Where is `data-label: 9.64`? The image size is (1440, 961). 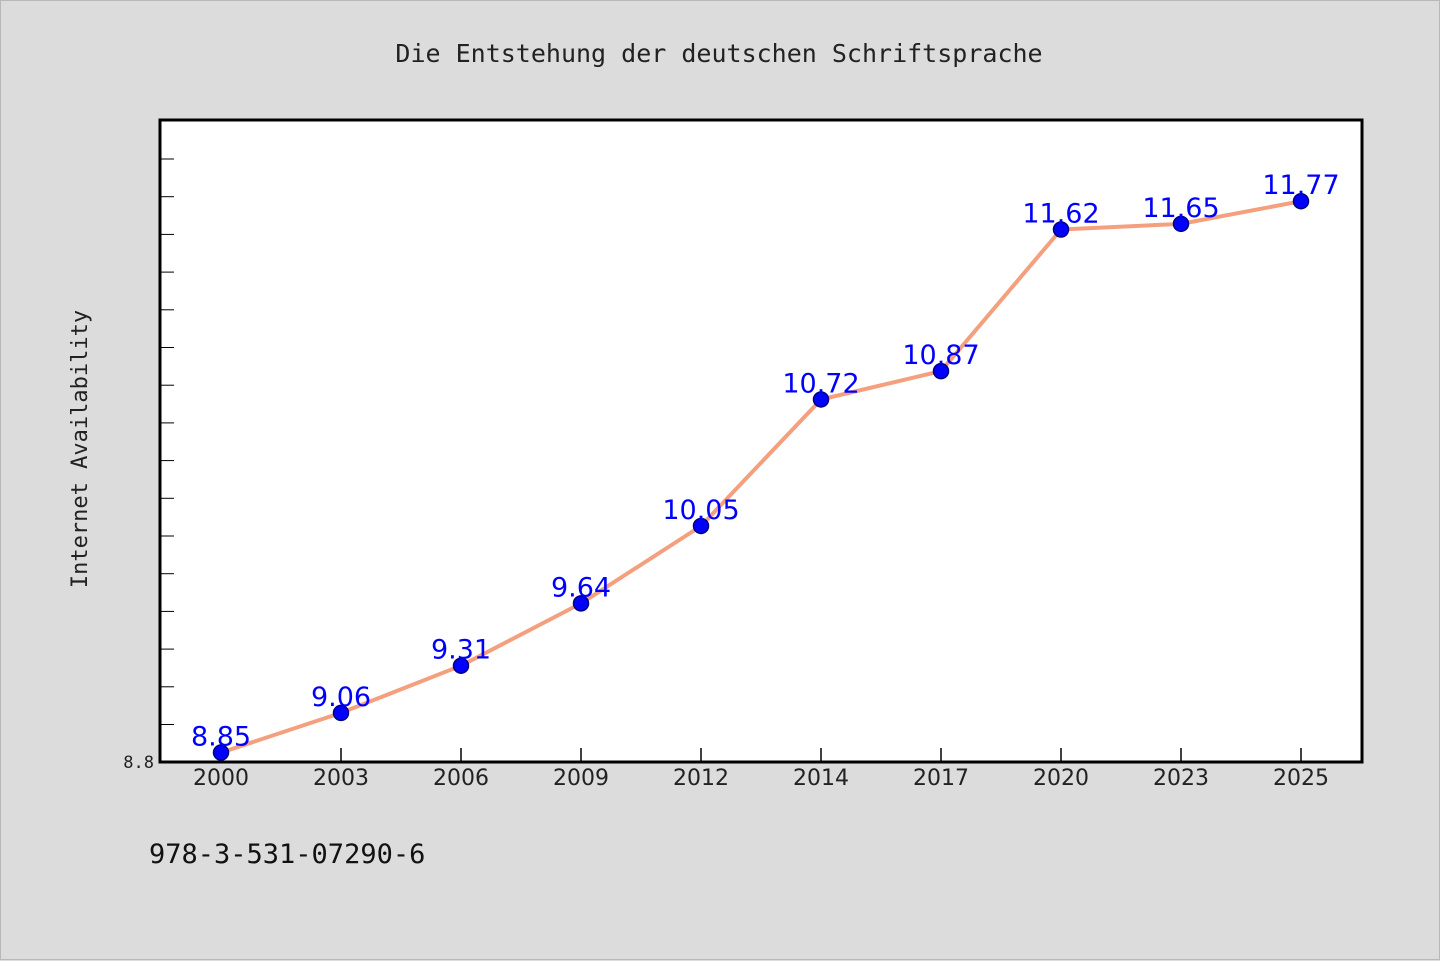
data-label: 9.64 is located at coordinates (581, 587).